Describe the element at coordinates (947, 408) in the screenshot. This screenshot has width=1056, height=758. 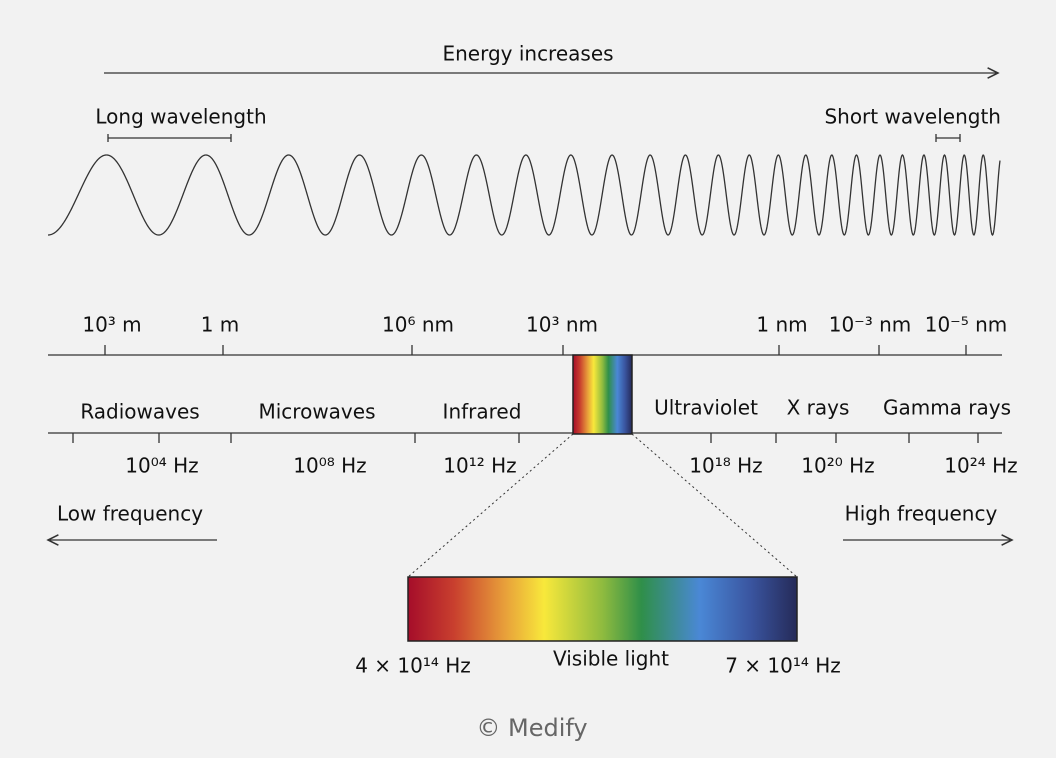
I see `band-label: Gamma rays` at that location.